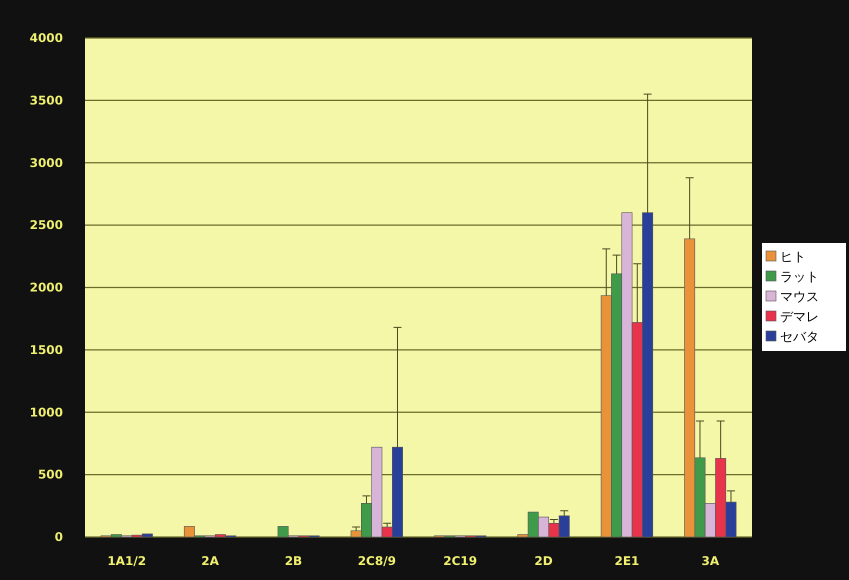 The image size is (849, 580). I want to click on x-tick-label: 2D, so click(543, 561).